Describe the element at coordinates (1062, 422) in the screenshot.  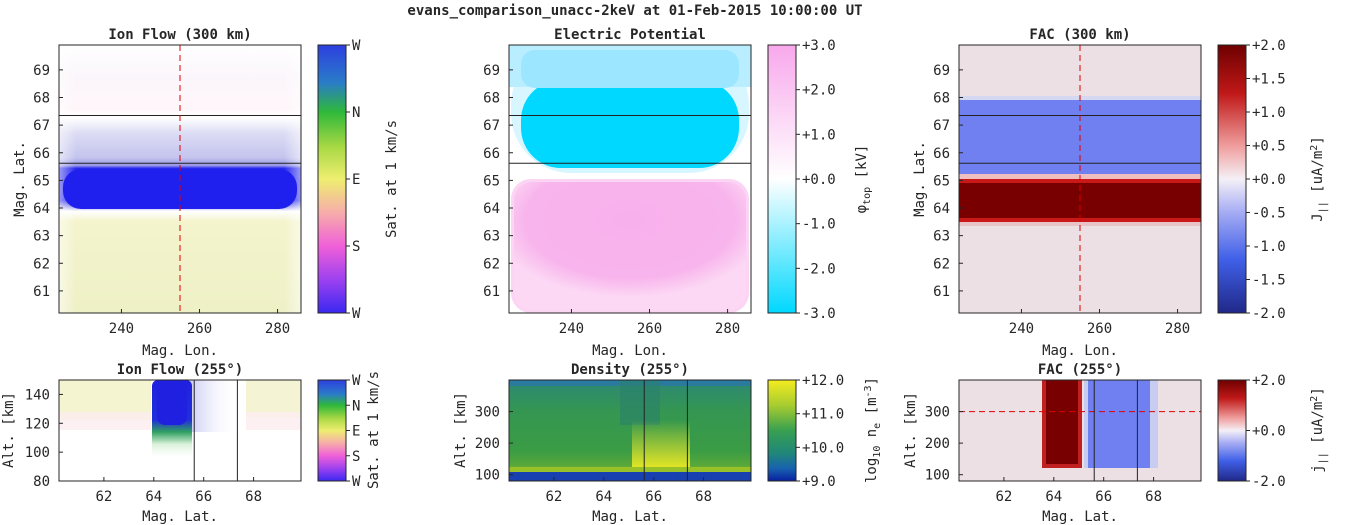
I see `heatmap-red-column` at that location.